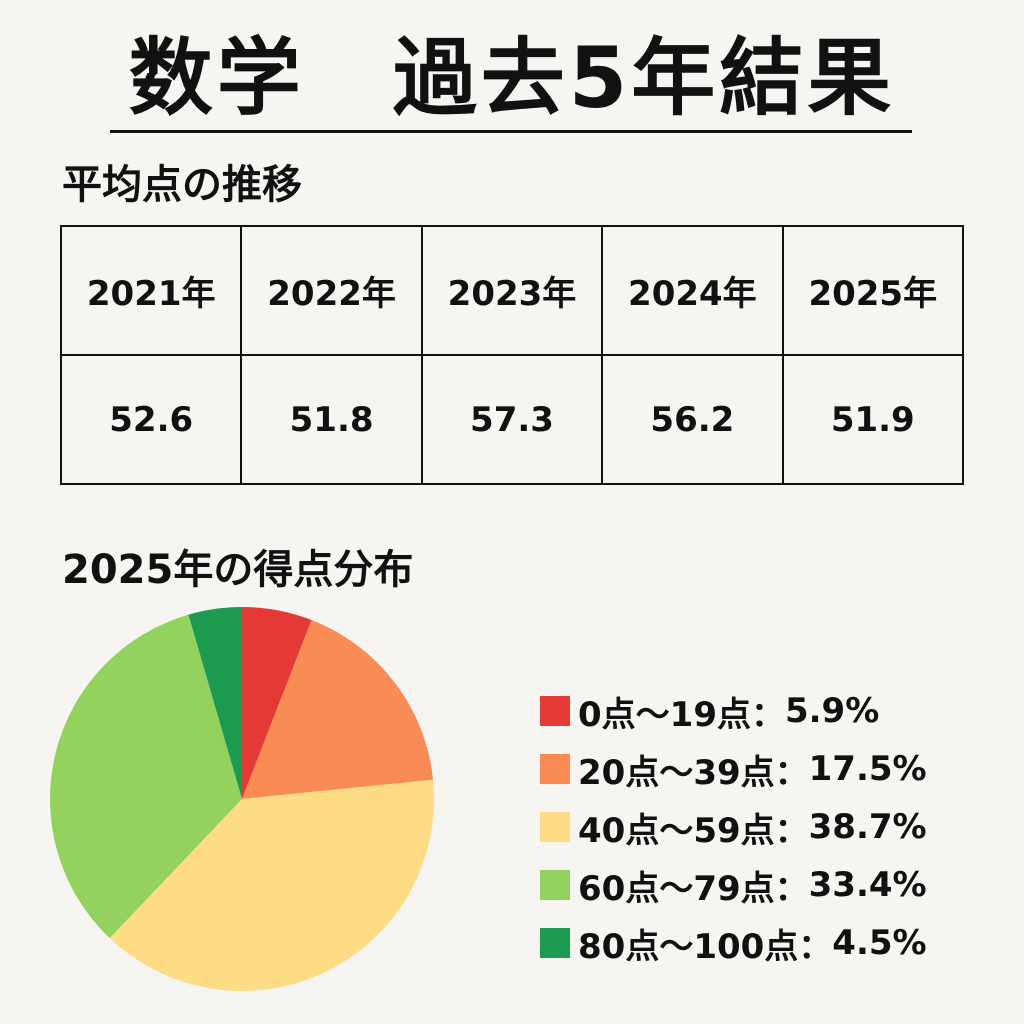 This screenshot has height=1024, width=1024. What do you see at coordinates (867, 769) in the screenshot?
I see `legend-value: 17.5%` at bounding box center [867, 769].